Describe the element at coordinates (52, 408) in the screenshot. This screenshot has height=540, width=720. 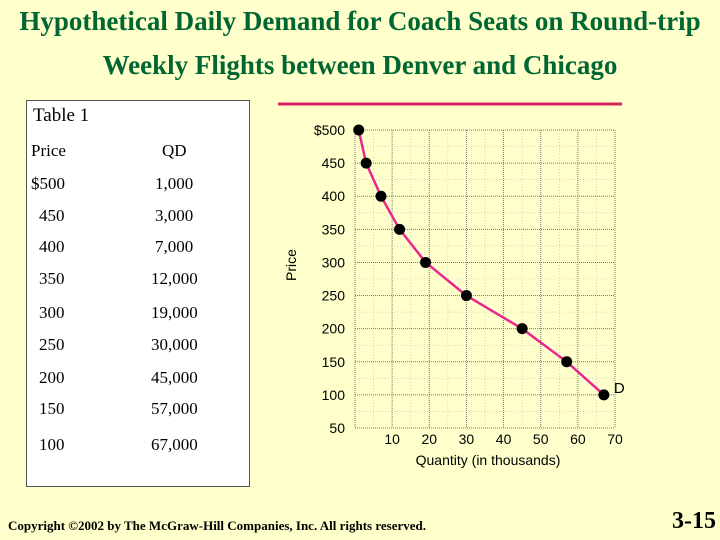
I see `table-cell-price: 150` at that location.